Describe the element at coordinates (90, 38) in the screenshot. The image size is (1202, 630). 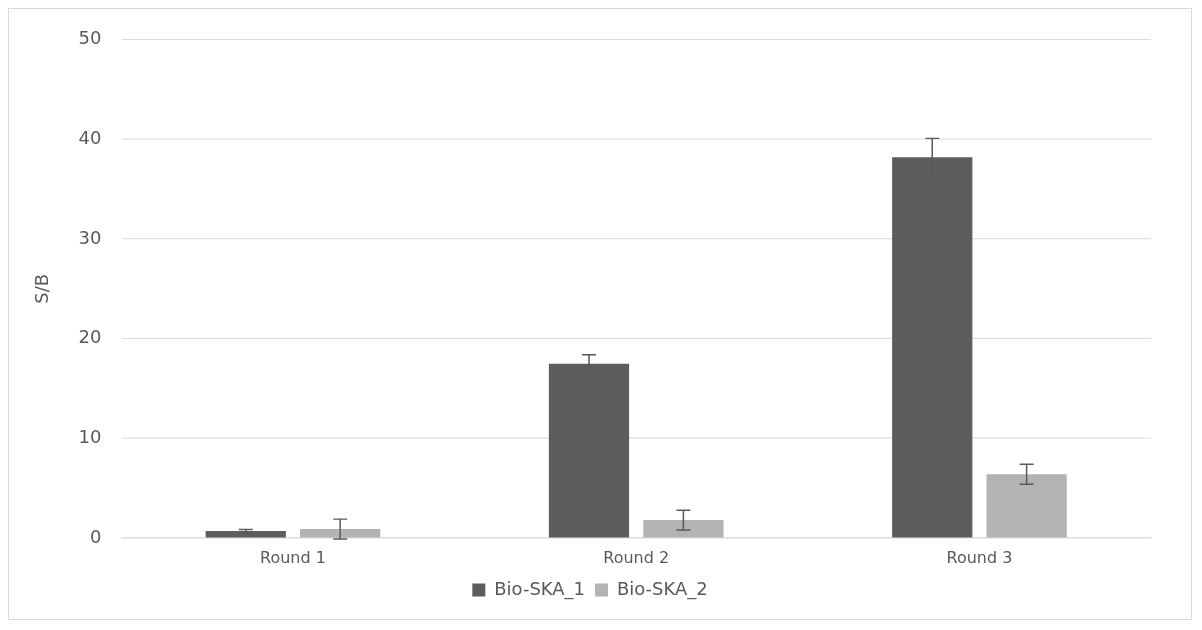
I see `y-tick-label: 50` at that location.